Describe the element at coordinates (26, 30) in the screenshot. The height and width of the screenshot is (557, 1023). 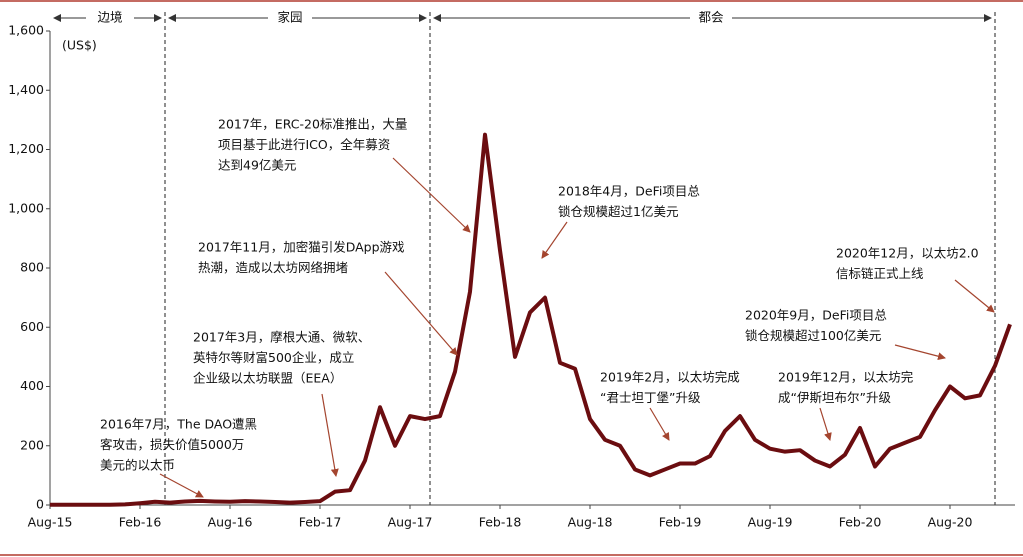
I see `y-tick-label: 1,600` at that location.